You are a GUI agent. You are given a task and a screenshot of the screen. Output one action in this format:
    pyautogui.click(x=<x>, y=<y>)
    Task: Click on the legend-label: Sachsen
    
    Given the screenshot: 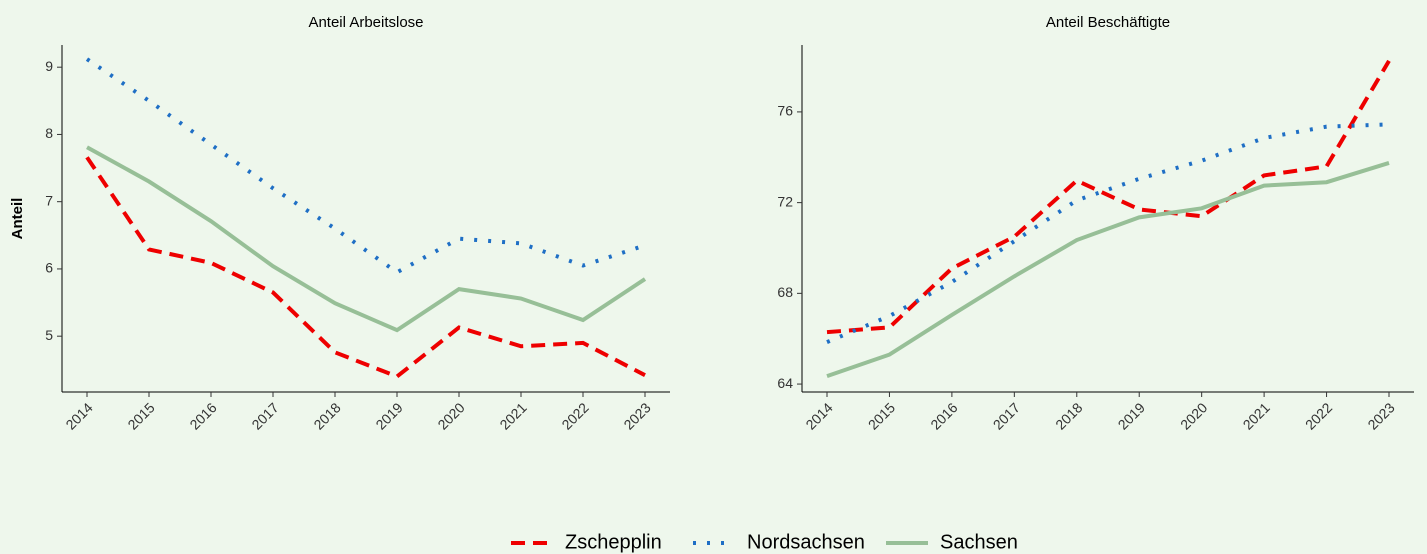 What is the action you would take?
    pyautogui.click(x=979, y=542)
    